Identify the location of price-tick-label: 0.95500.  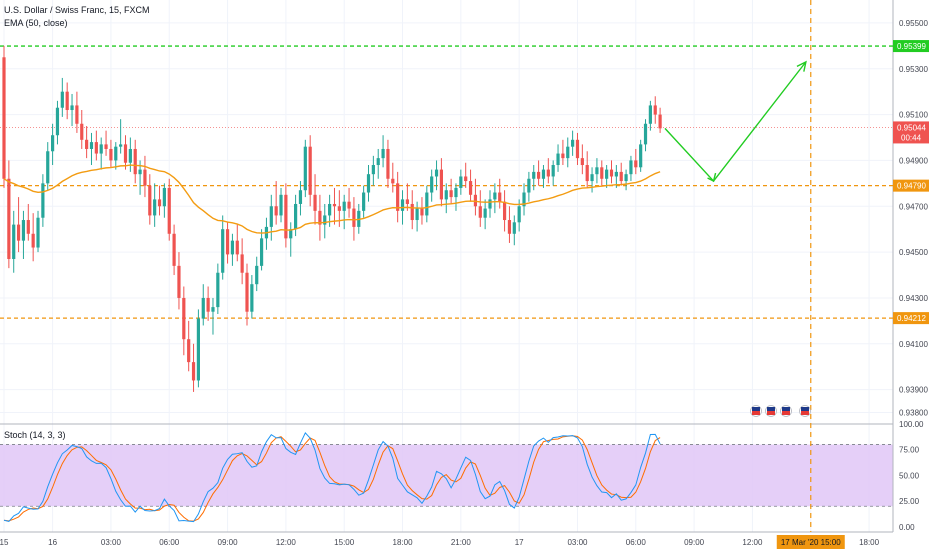
(913, 23).